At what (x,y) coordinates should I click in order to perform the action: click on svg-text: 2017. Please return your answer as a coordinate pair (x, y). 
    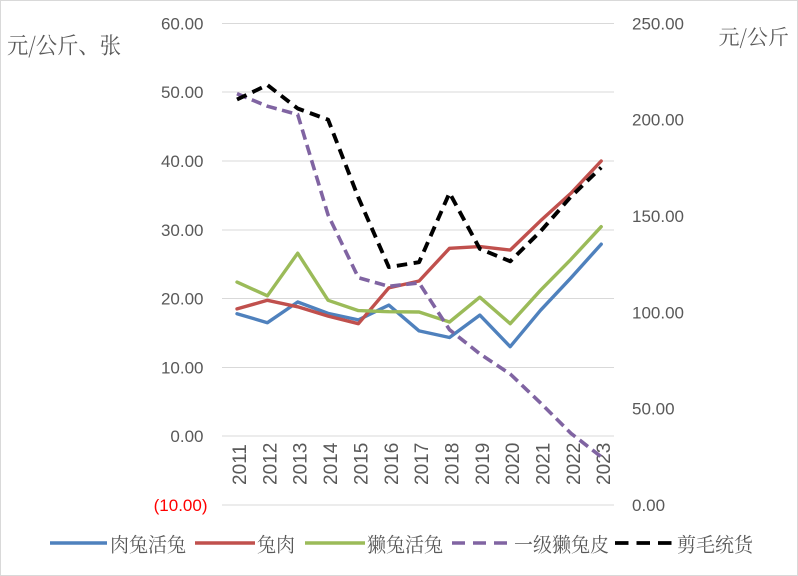
    Looking at the image, I should click on (422, 464).